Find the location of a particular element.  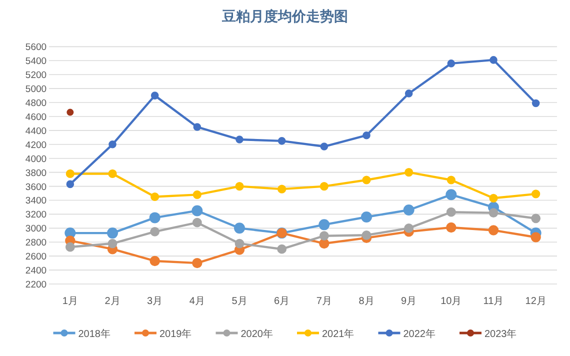

x-tick-label: 11月 is located at coordinates (493, 301).